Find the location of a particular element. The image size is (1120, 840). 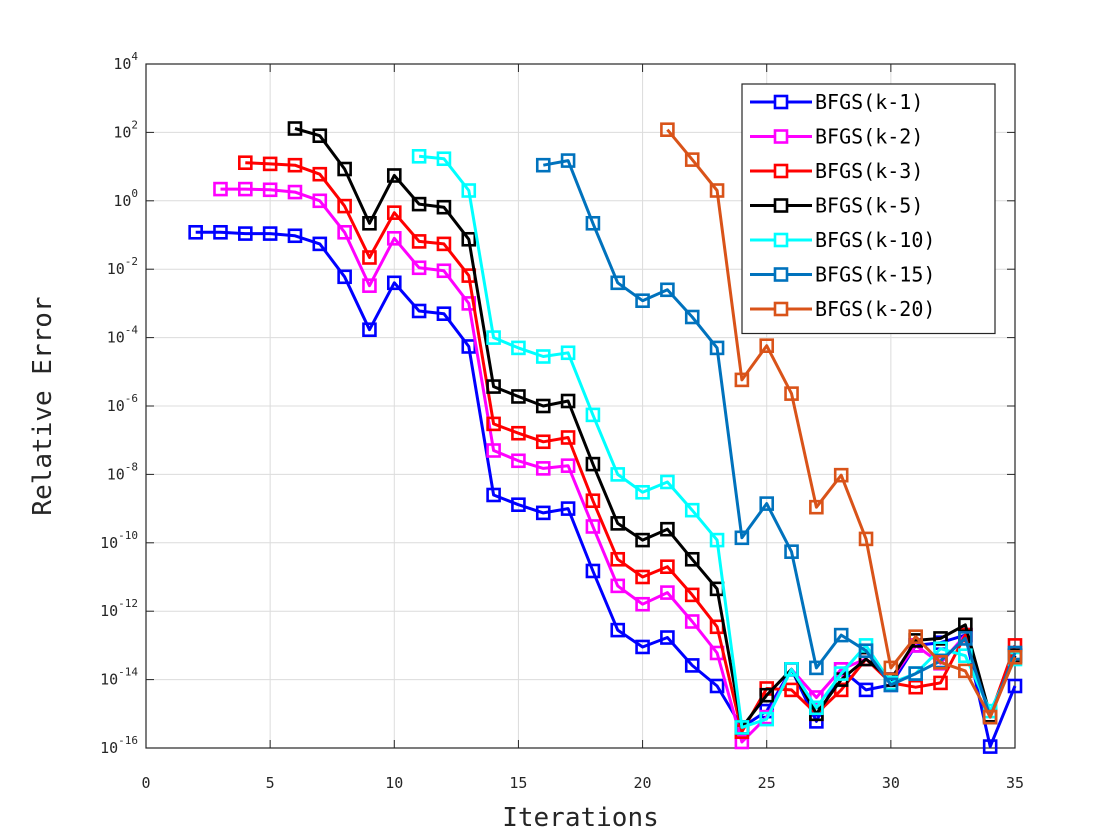

legend-entry: BFGS(k-1) is located at coordinates (836, 102).